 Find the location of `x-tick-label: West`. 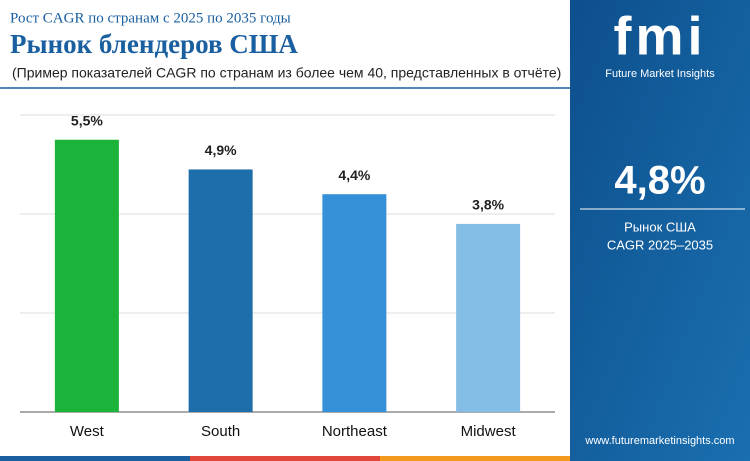

x-tick-label: West is located at coordinates (87, 431).